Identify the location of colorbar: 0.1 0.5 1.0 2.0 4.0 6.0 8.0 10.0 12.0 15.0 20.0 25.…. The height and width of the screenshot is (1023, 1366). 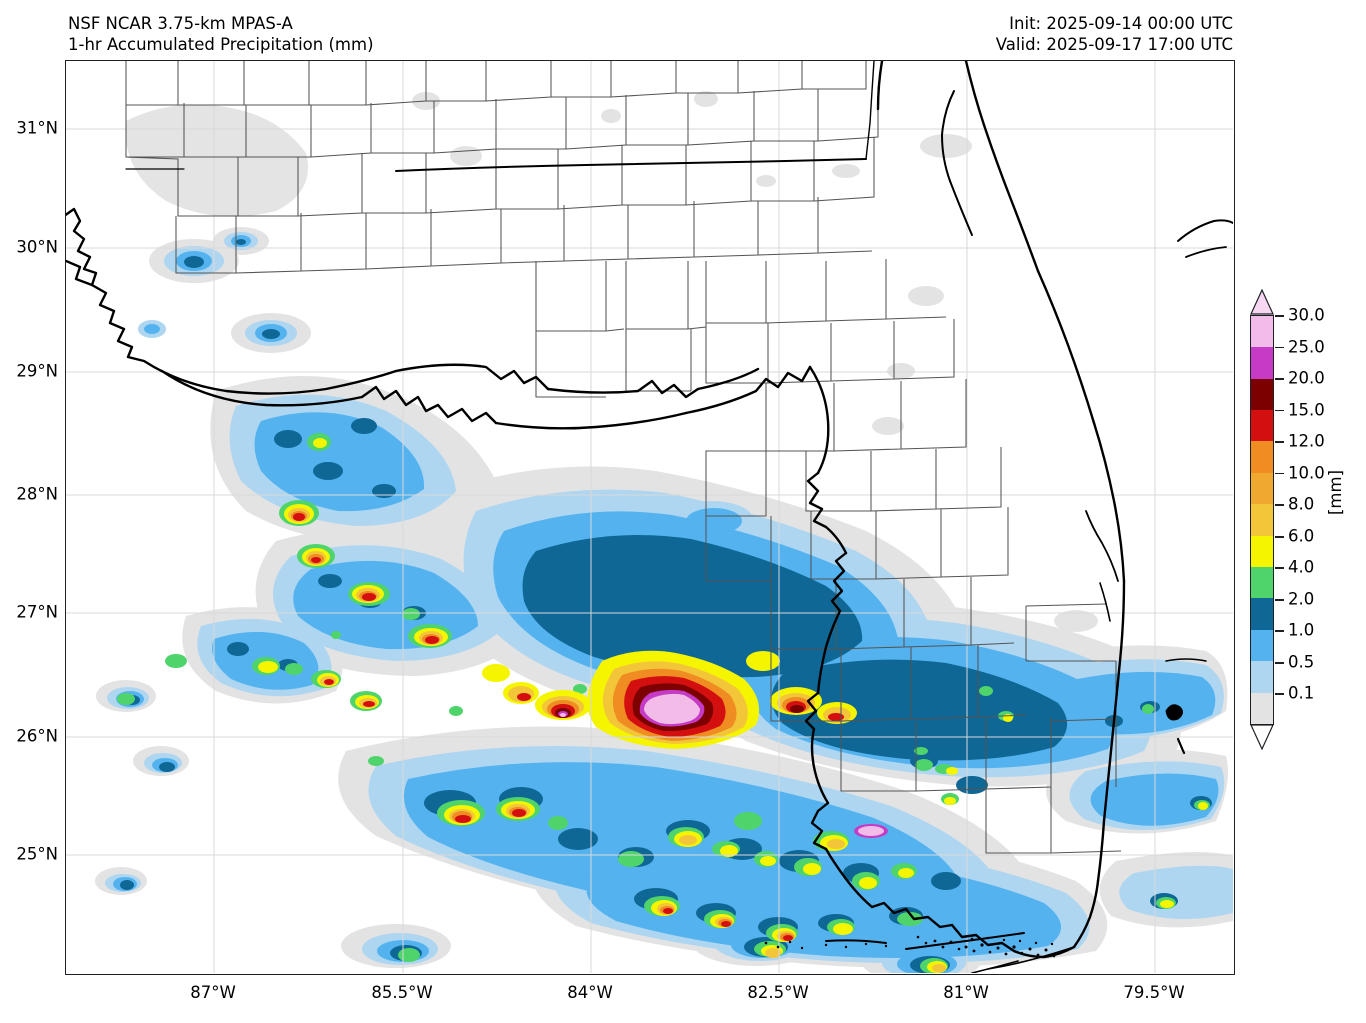
(1287, 519).